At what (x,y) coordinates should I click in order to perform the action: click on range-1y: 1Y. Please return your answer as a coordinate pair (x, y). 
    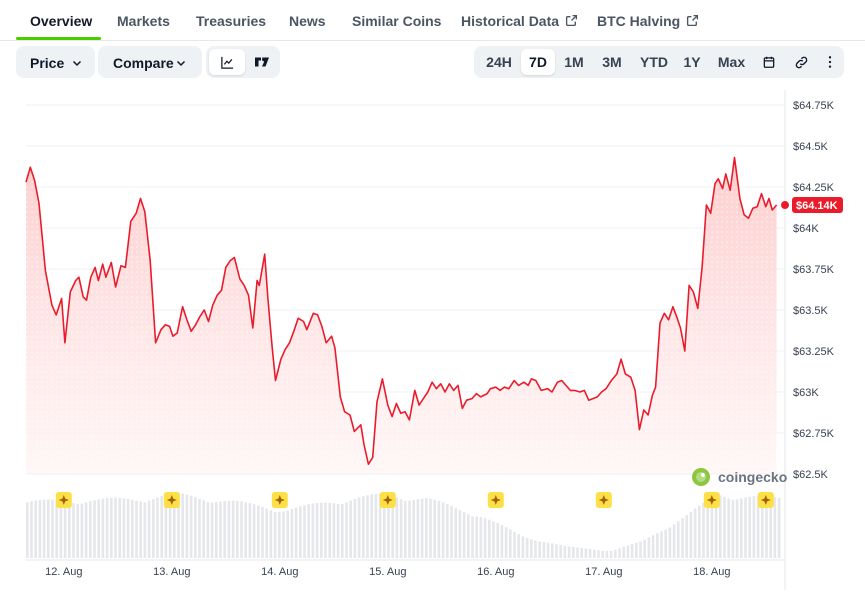
    Looking at the image, I should click on (692, 62).